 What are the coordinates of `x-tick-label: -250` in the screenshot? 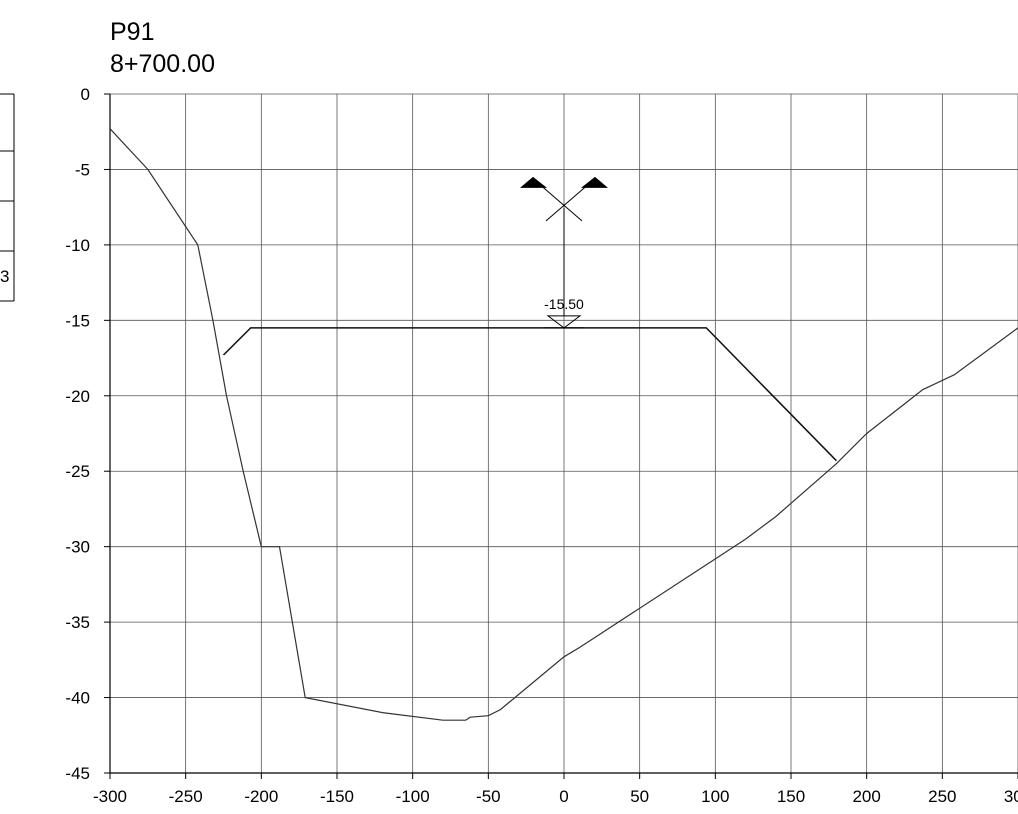 It's located at (186, 796).